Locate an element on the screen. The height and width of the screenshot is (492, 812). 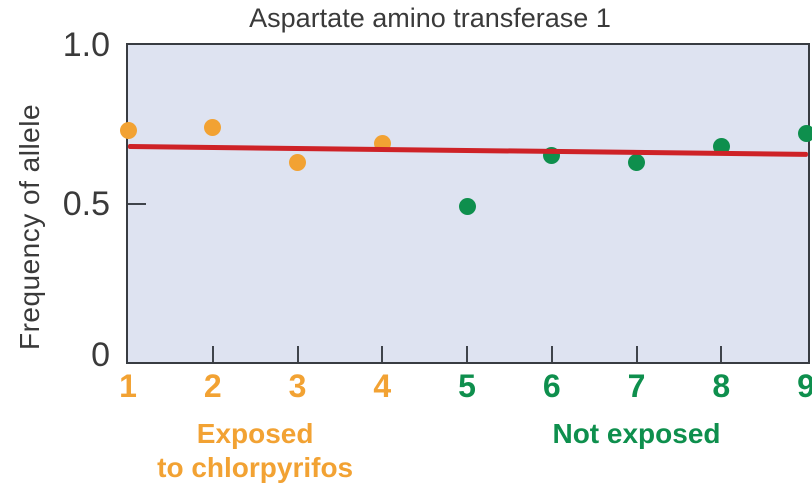
x-tick-label: 3 is located at coordinates (297, 386).